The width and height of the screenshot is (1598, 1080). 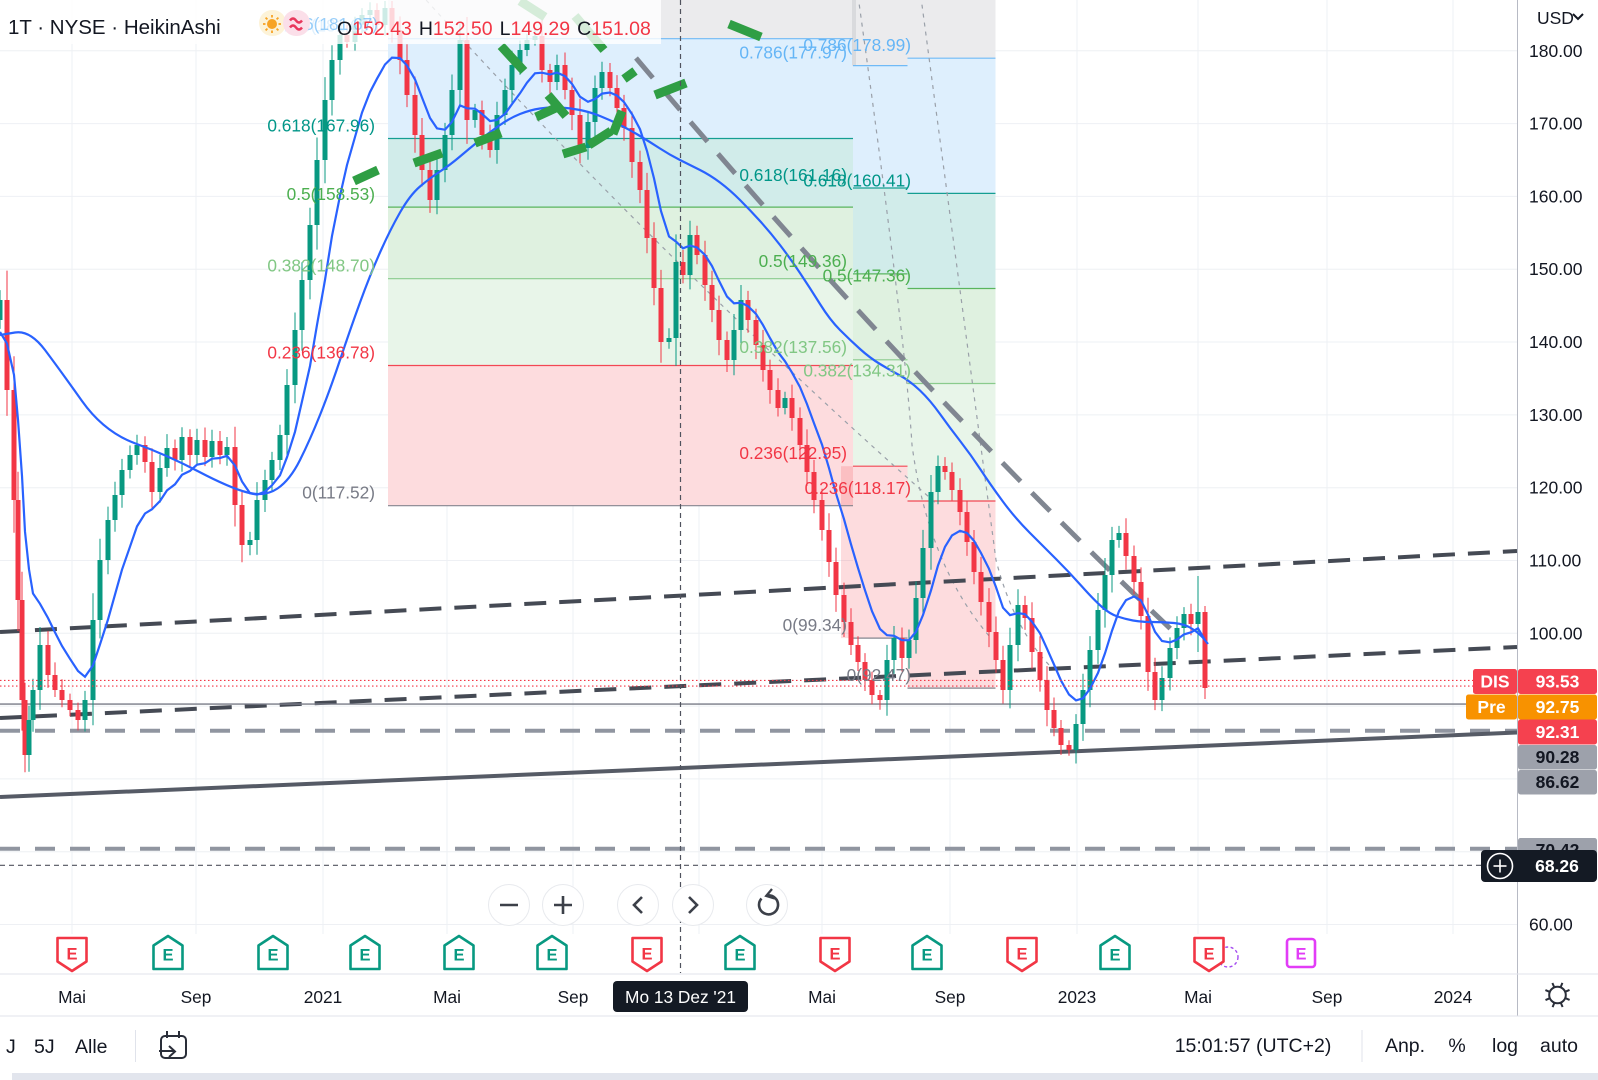 What do you see at coordinates (1555, 18) in the screenshot?
I see `svg-text: USD` at bounding box center [1555, 18].